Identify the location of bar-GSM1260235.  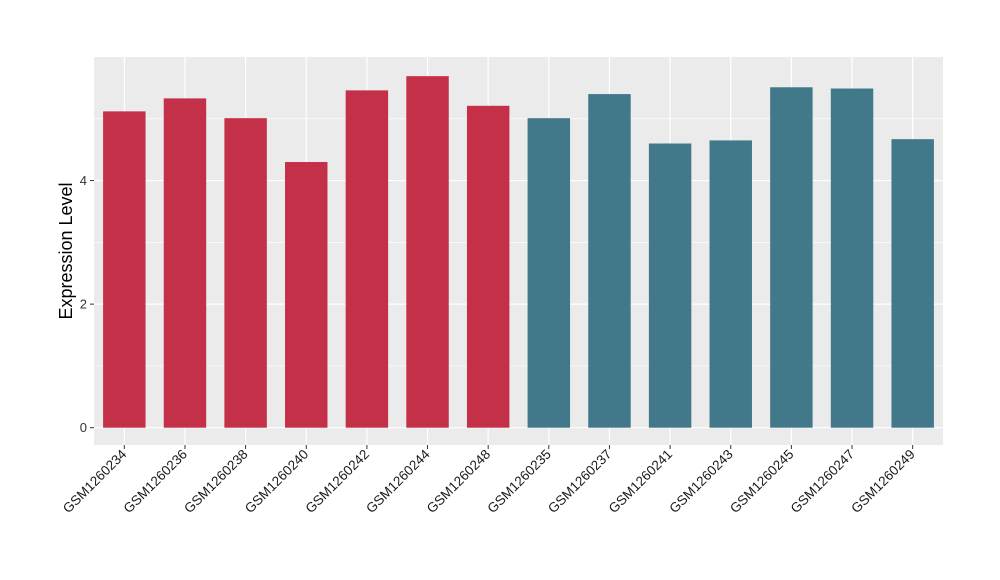
(549, 273).